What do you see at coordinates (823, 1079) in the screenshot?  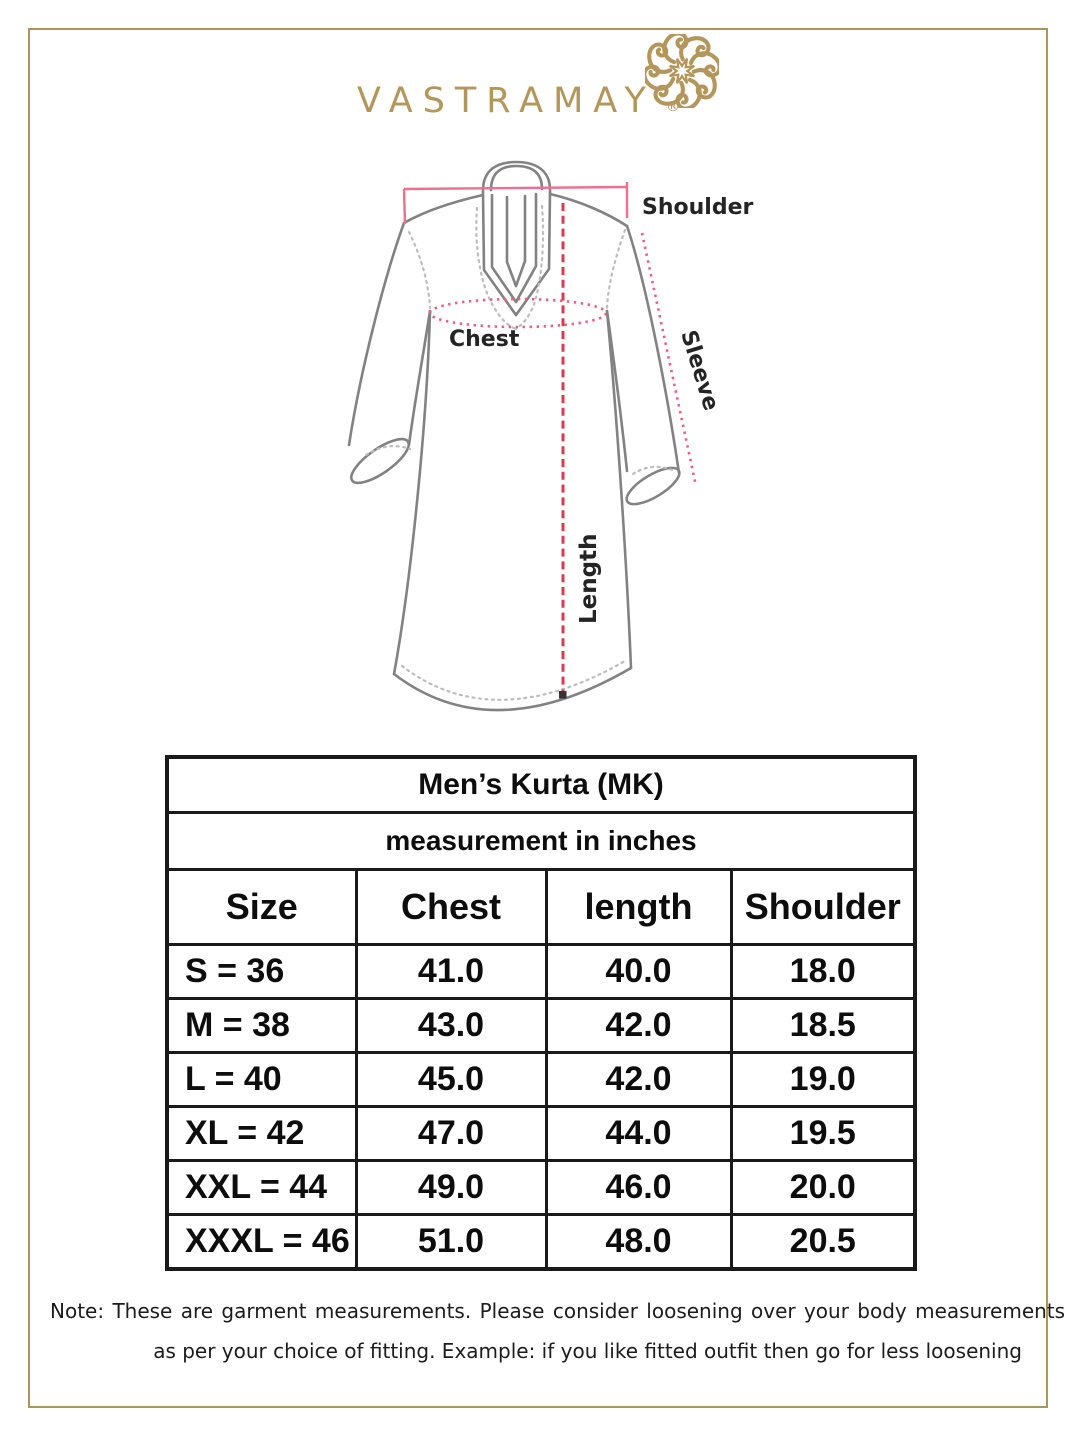 I see `shoulder-cell: 19.0` at bounding box center [823, 1079].